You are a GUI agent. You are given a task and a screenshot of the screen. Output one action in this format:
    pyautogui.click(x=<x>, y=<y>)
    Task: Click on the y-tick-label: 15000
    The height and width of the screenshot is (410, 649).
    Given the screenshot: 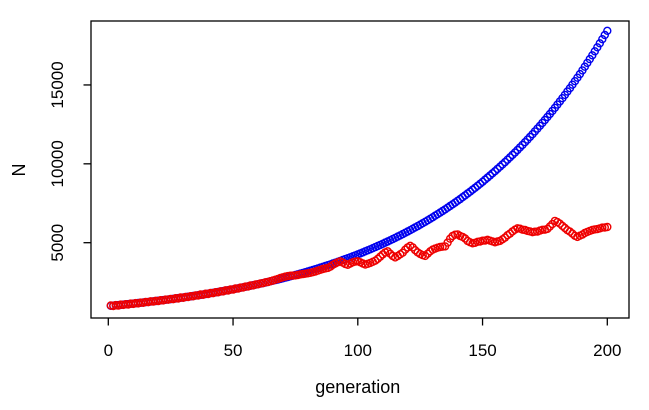 What is the action you would take?
    pyautogui.click(x=57, y=84)
    